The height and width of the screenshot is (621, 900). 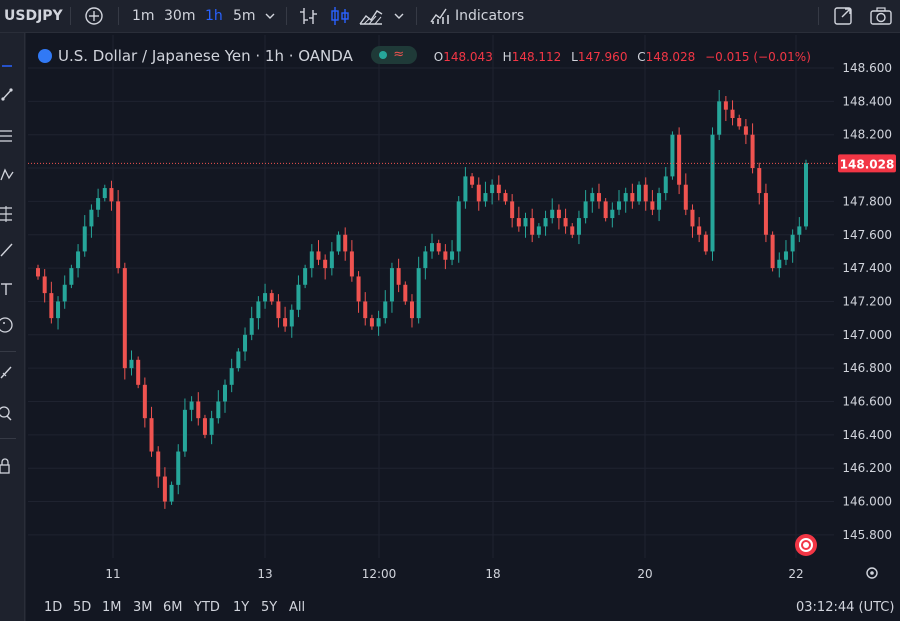 I want to click on wave-icon: ≈, so click(x=399, y=54).